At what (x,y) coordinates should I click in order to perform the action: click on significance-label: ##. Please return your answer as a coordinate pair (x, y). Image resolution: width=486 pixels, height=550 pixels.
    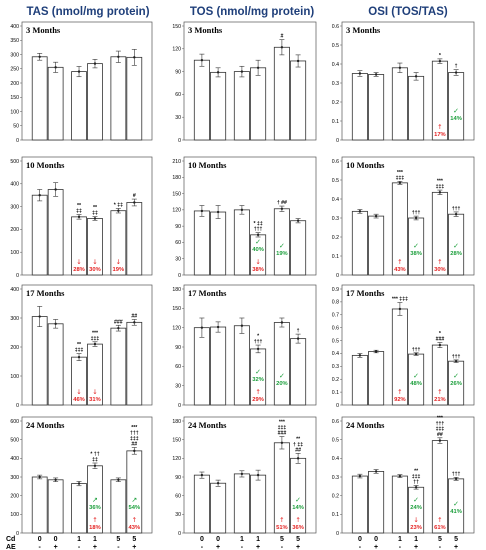
    Looking at the image, I should click on (440, 435).